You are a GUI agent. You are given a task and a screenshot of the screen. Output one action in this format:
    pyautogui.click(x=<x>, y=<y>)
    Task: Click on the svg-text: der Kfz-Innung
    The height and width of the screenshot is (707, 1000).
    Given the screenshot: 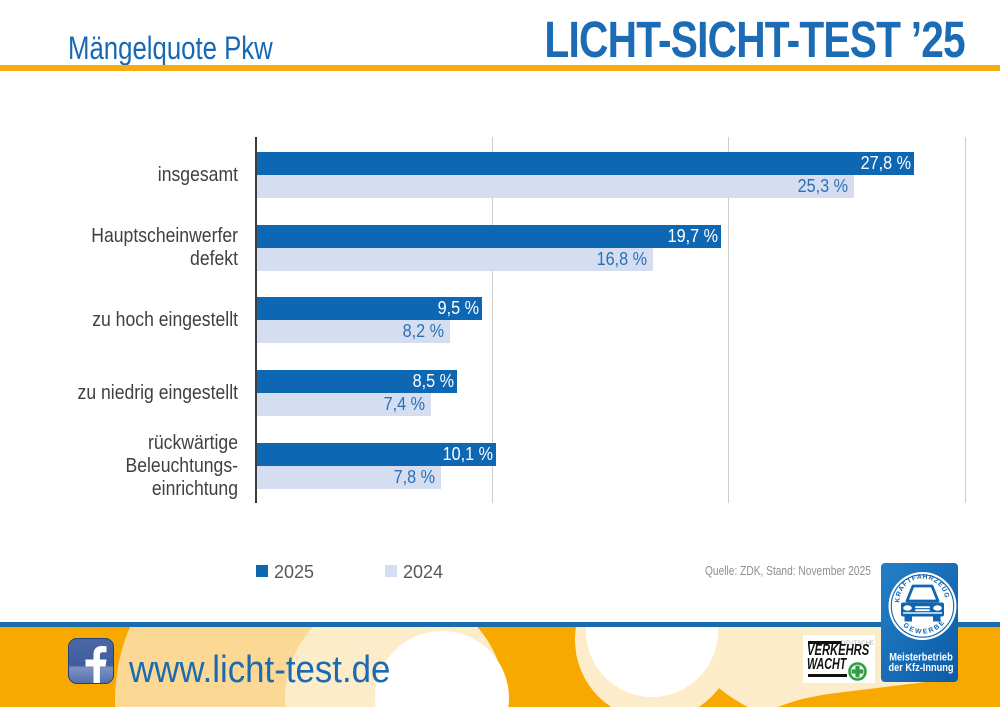 What is the action you would take?
    pyautogui.click(x=921, y=668)
    